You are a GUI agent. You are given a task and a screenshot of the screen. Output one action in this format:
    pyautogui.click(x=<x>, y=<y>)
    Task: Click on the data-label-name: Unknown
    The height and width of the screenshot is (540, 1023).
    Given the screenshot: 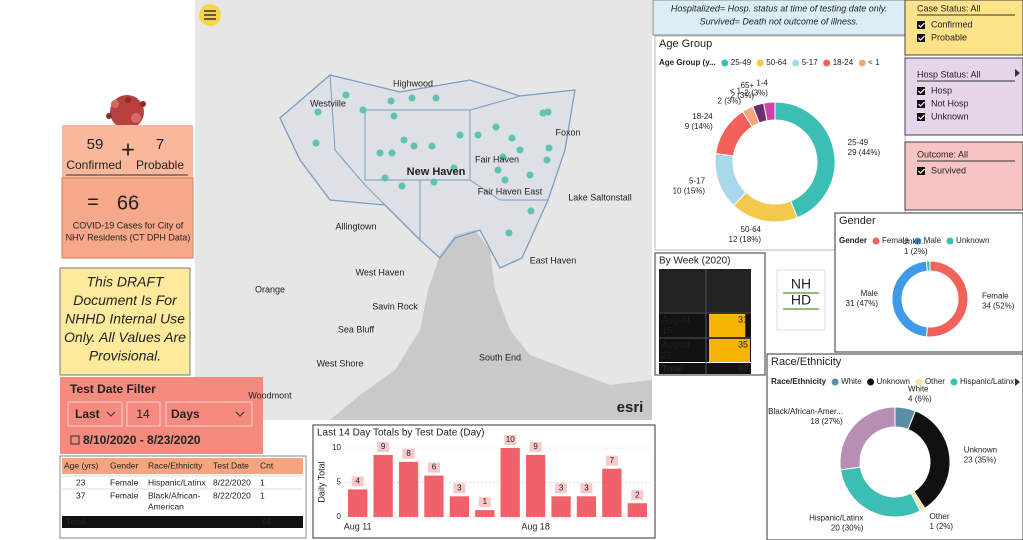 What is the action you would take?
    pyautogui.click(x=980, y=450)
    